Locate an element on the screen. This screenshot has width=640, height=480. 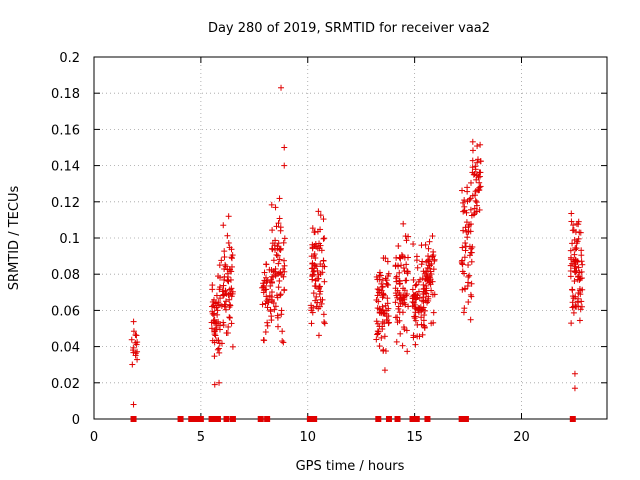
y-tick-labels: 0 0.02 0.04 0.06 0.08 0.1 0.12 0.14 0.16 0.18 0.2 is located at coordinates (65, 239).